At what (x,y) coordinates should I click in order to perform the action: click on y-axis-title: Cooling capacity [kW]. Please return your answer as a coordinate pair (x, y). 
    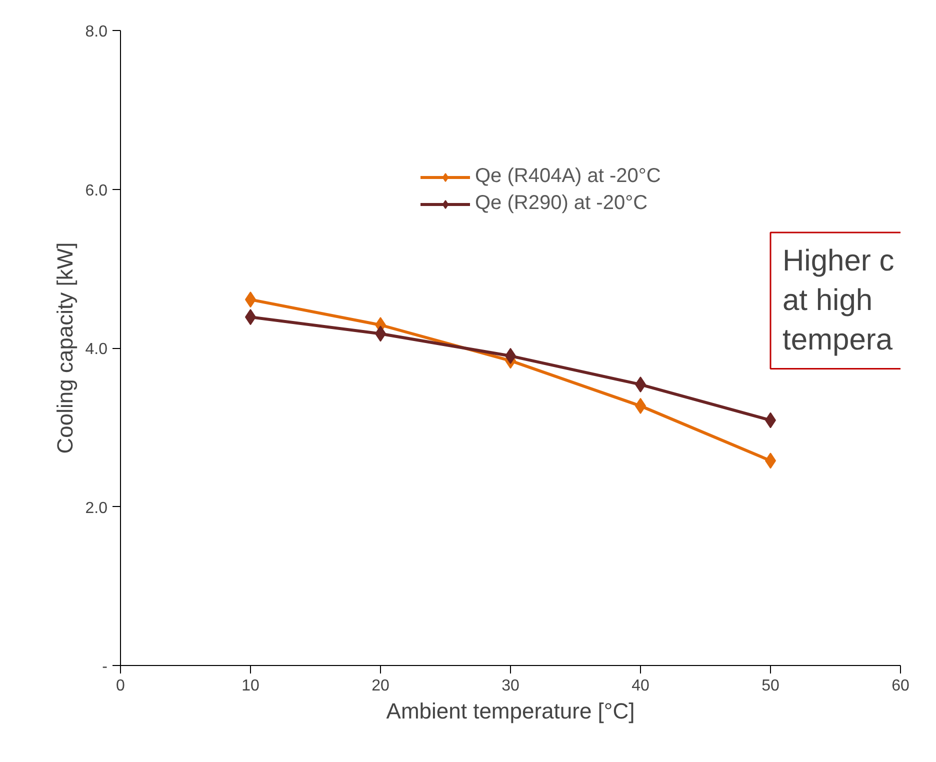
    Looking at the image, I should click on (65, 348).